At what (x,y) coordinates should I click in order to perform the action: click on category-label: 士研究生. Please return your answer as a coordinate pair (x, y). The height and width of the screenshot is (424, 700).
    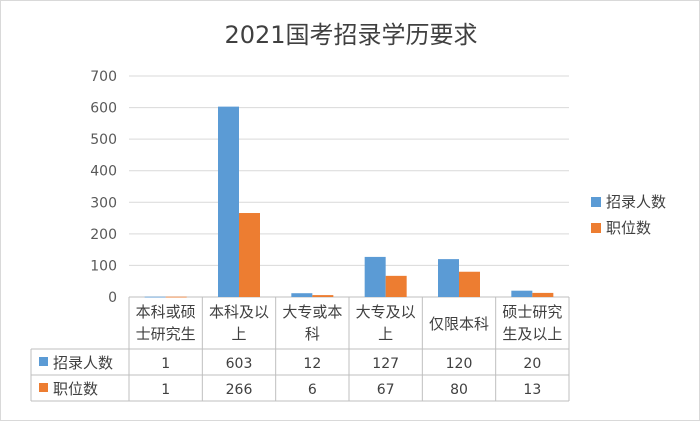
    Looking at the image, I should click on (166, 334).